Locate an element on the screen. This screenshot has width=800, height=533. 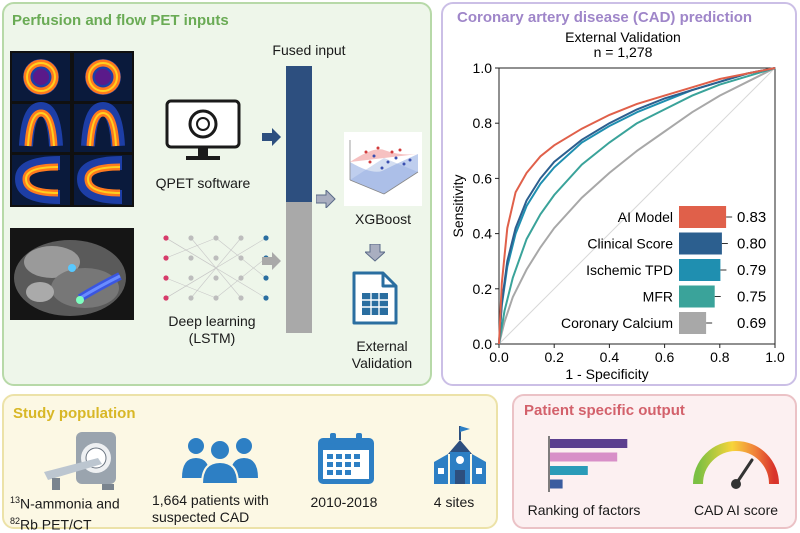
auc-category-label: AI Model is located at coordinates (645, 217).